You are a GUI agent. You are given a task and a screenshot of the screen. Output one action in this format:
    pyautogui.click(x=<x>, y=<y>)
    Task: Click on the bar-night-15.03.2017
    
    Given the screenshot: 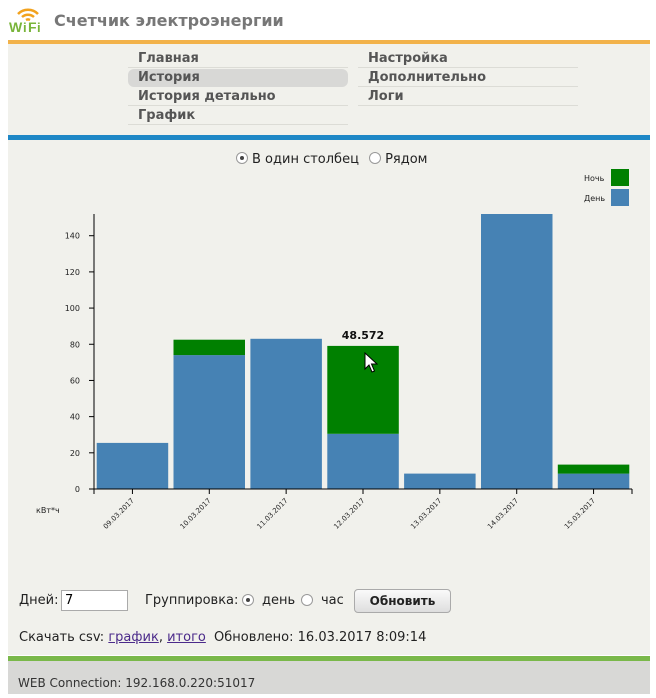 What is the action you would take?
    pyautogui.click(x=593, y=469)
    